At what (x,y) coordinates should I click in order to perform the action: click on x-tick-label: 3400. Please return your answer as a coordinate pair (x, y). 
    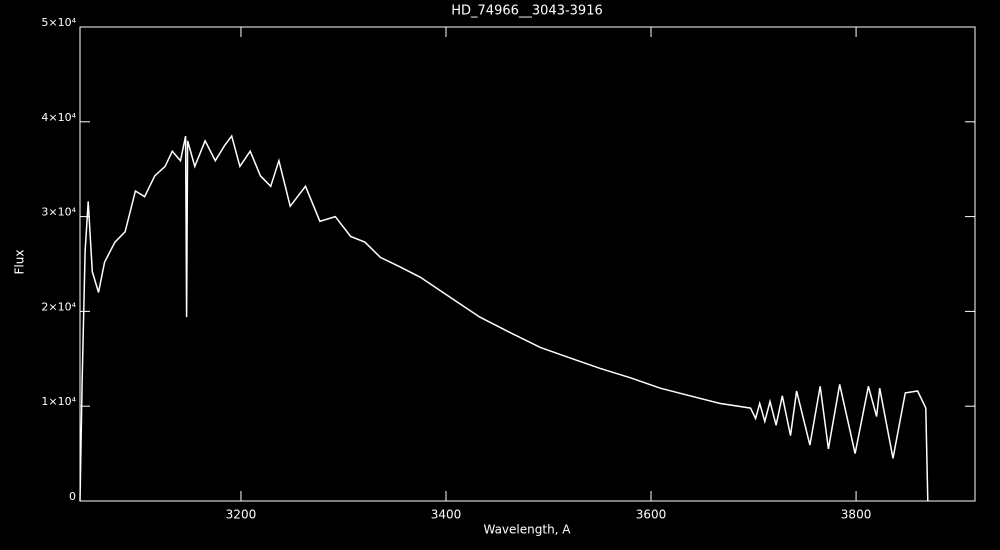
    Looking at the image, I should click on (446, 515).